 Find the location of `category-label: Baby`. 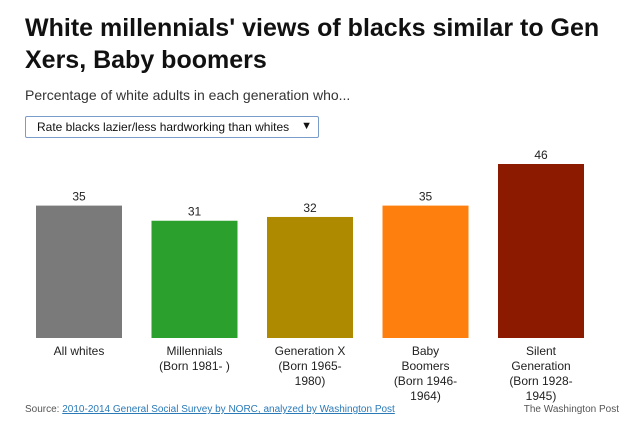

category-label: Baby is located at coordinates (425, 351).